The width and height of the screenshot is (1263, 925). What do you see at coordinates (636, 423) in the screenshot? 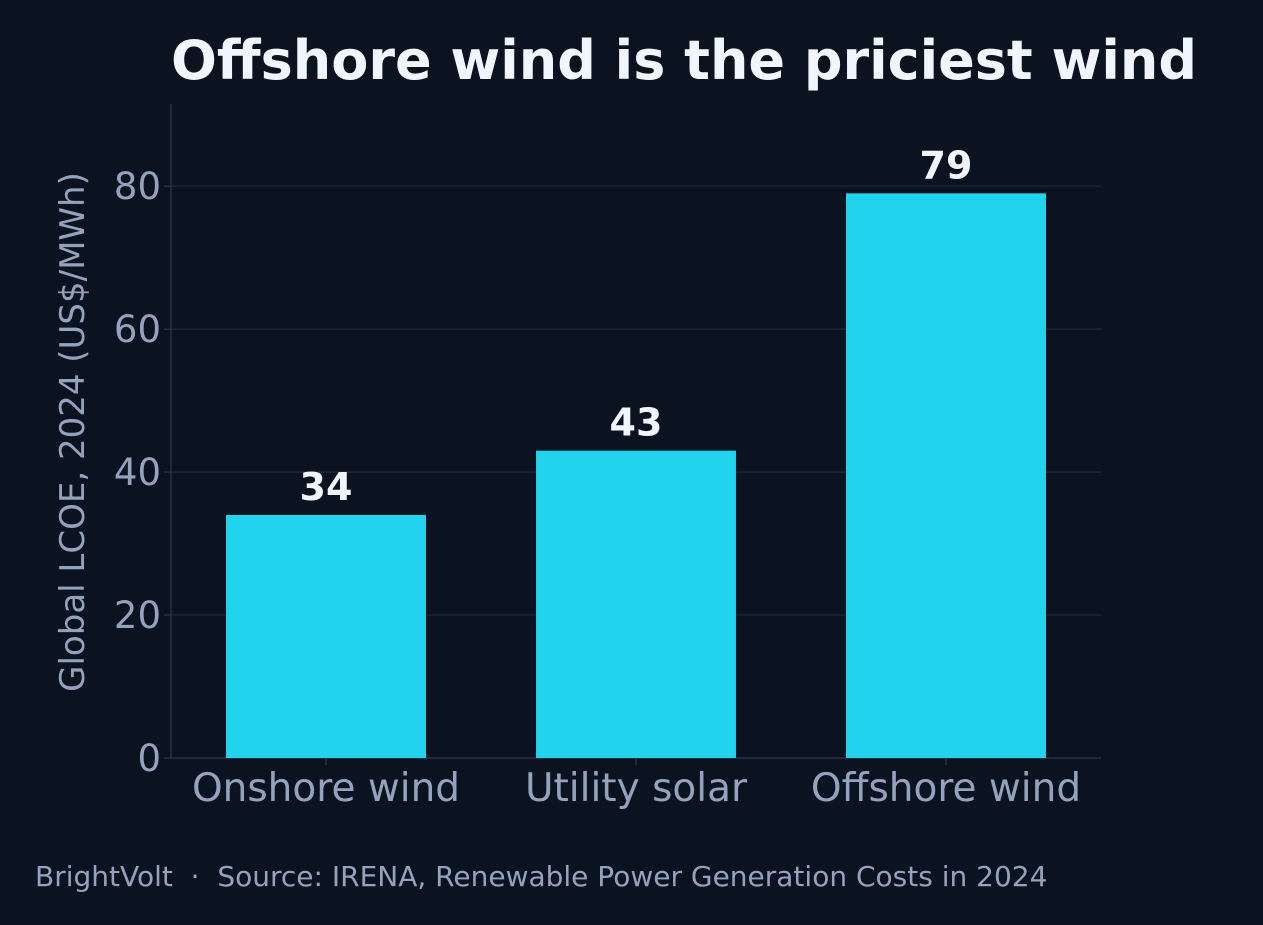
I see `bar-value-label: 43` at bounding box center [636, 423].